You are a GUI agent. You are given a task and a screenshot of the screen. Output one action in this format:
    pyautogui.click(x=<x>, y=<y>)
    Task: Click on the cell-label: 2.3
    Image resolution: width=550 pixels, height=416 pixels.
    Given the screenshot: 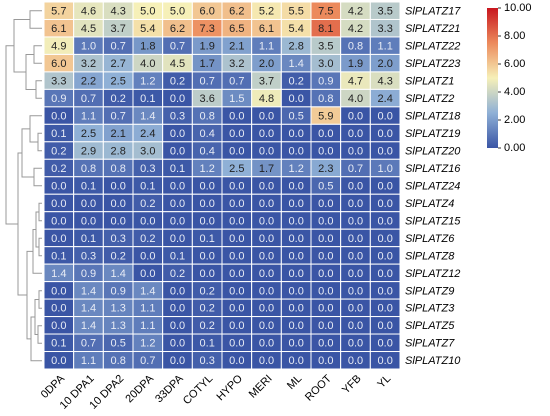 What is the action you would take?
    pyautogui.click(x=325, y=169)
    